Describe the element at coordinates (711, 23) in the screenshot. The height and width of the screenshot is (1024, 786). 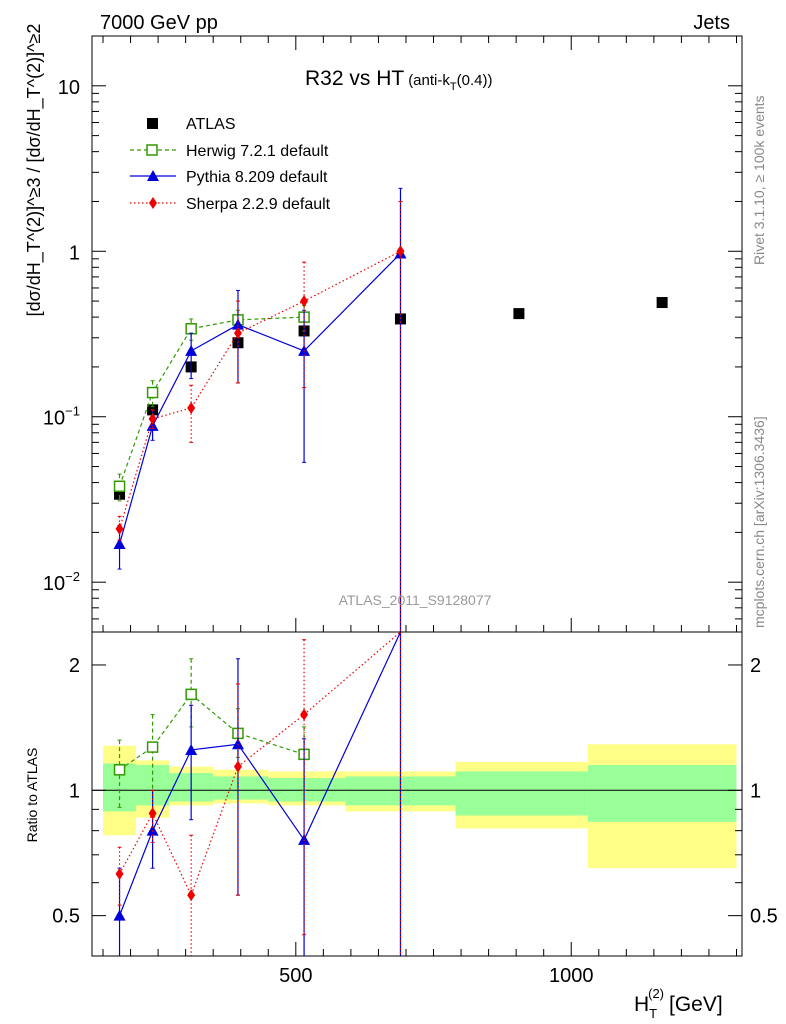
I see `header-process-label: Jets` at that location.